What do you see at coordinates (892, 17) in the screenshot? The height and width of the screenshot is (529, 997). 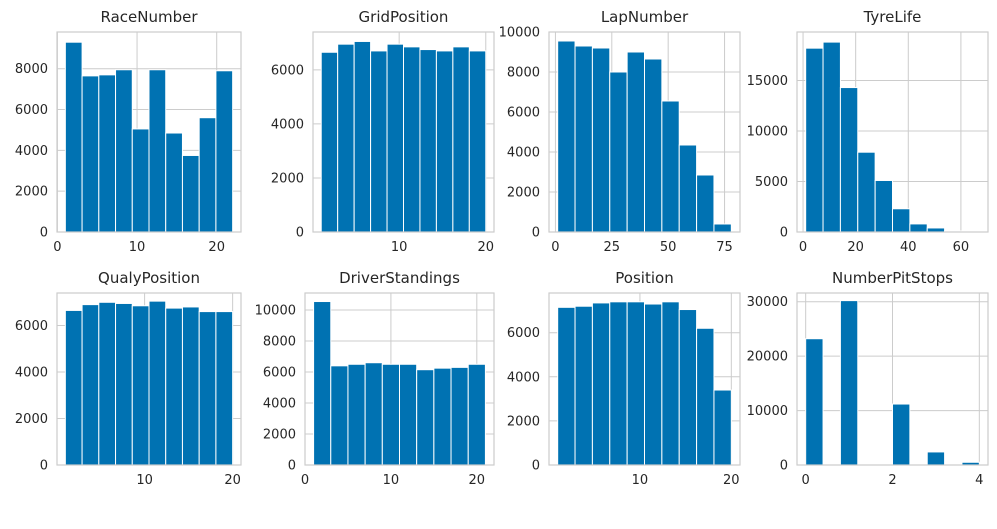 I see `subplot-title: TyreLife` at bounding box center [892, 17].